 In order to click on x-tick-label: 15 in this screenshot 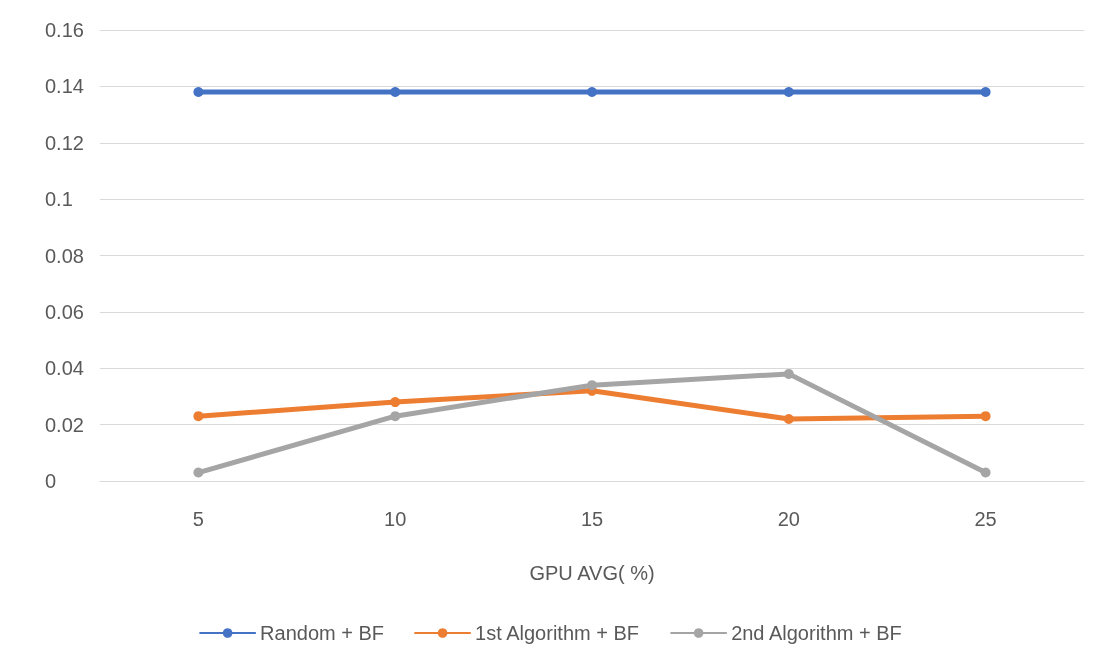, I will do `click(592, 519)`.